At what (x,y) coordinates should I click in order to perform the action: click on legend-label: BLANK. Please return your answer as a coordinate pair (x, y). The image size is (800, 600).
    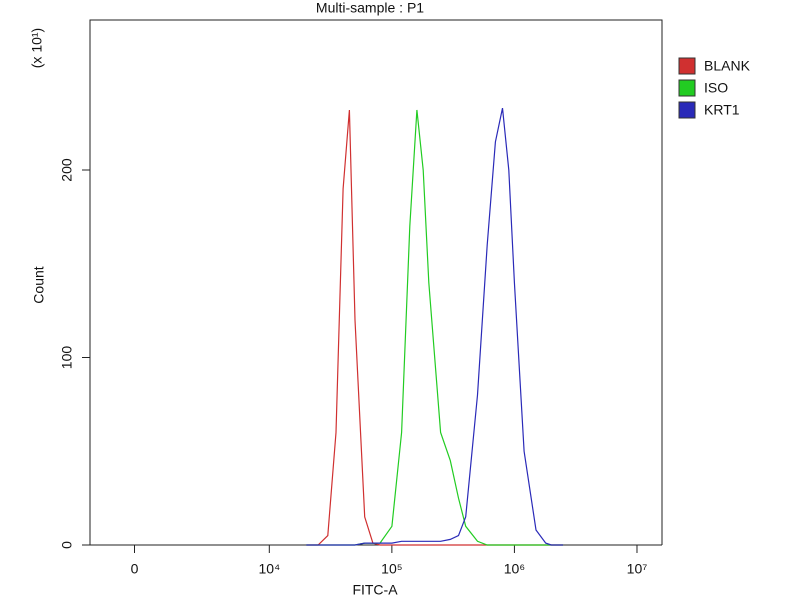
    Looking at the image, I should click on (727, 66).